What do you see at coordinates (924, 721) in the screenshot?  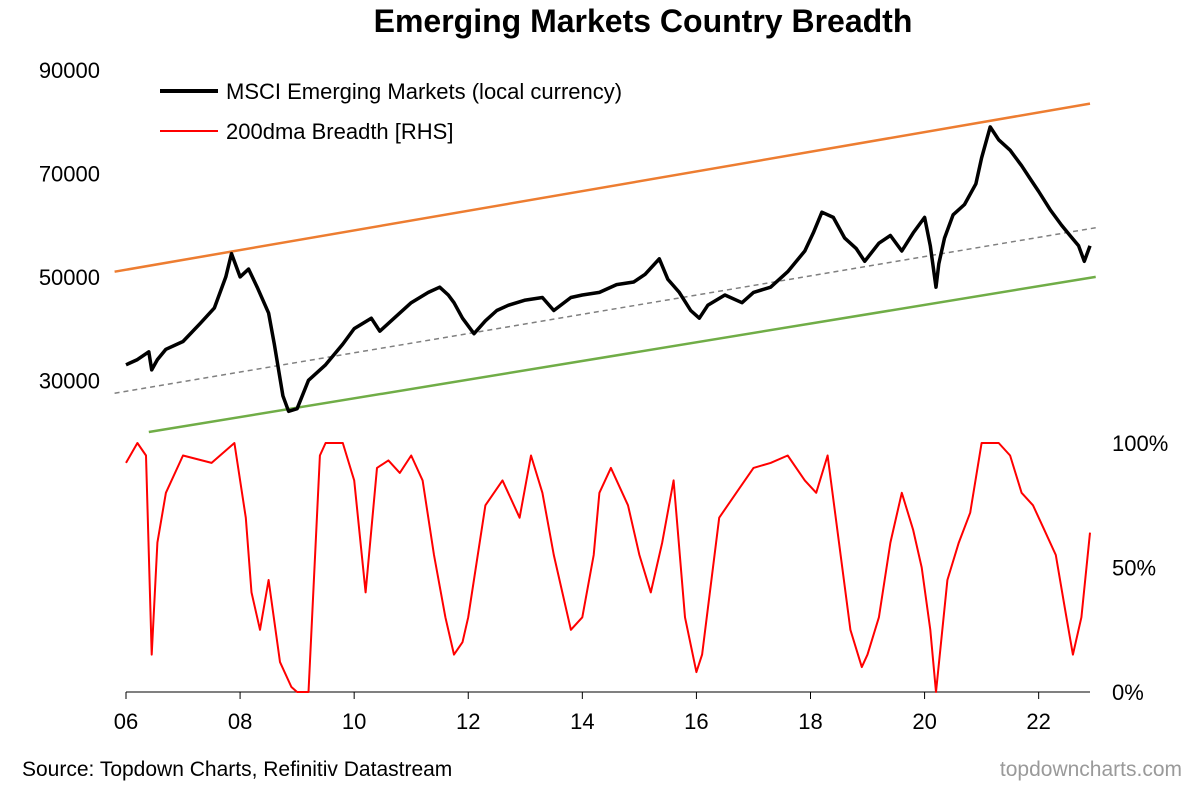 I see `x-tick-label: 20` at bounding box center [924, 721].